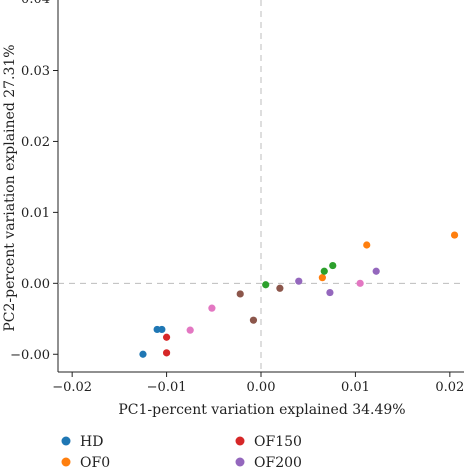 The height and width of the screenshot is (474, 474). I want to click on legend-item: HD, so click(82, 442).